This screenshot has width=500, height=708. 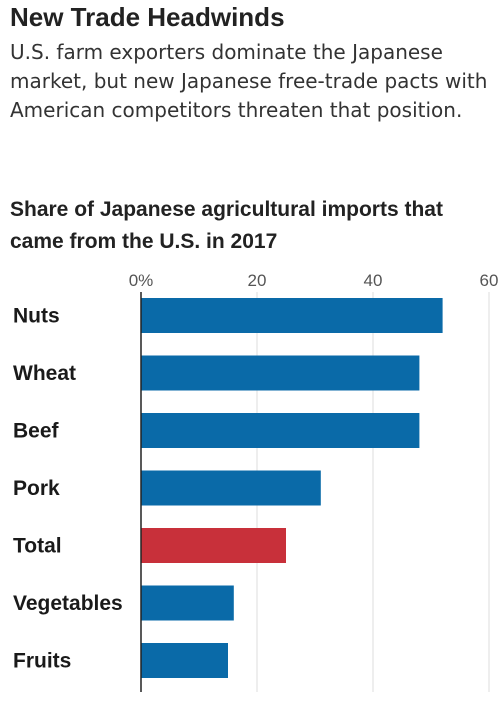 I want to click on x-tick-label: 40, so click(x=373, y=280).